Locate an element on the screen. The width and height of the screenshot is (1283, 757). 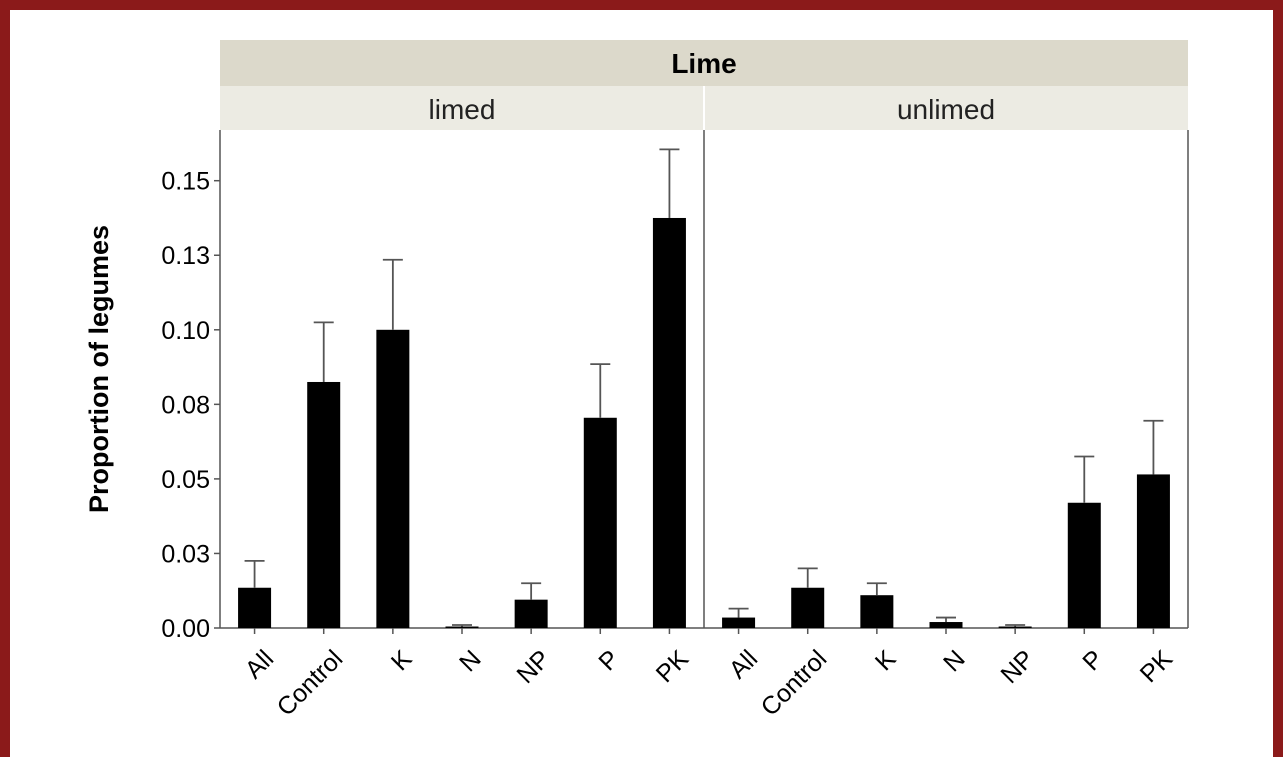
x-tick-label-unlimed-NP: NP is located at coordinates (1017, 667).